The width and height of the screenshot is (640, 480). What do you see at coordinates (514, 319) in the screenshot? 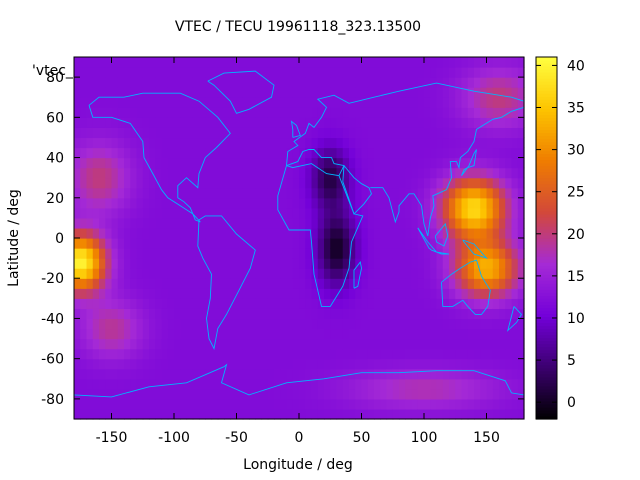
I see `coastline` at bounding box center [514, 319].